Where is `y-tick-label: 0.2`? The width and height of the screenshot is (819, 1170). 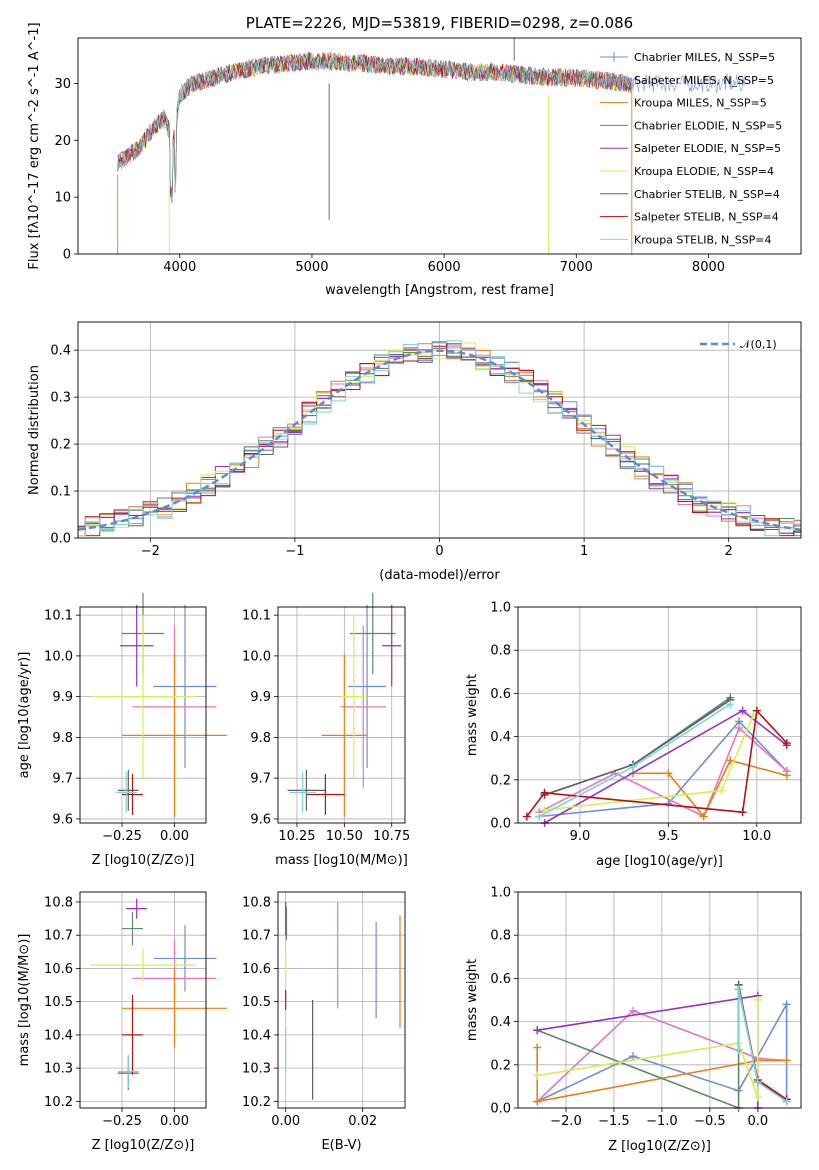
y-tick-label: 0.2 is located at coordinates (60, 445).